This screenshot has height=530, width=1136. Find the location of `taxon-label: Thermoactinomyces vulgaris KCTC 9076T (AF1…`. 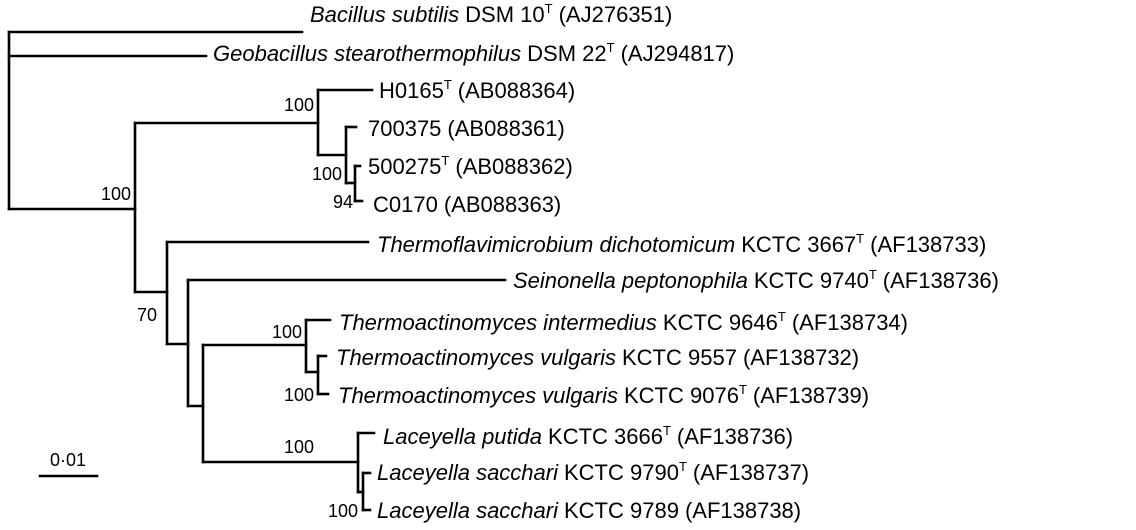

taxon-label: Thermoactinomyces vulgaris KCTC 9076T (AF1… is located at coordinates (603, 395).